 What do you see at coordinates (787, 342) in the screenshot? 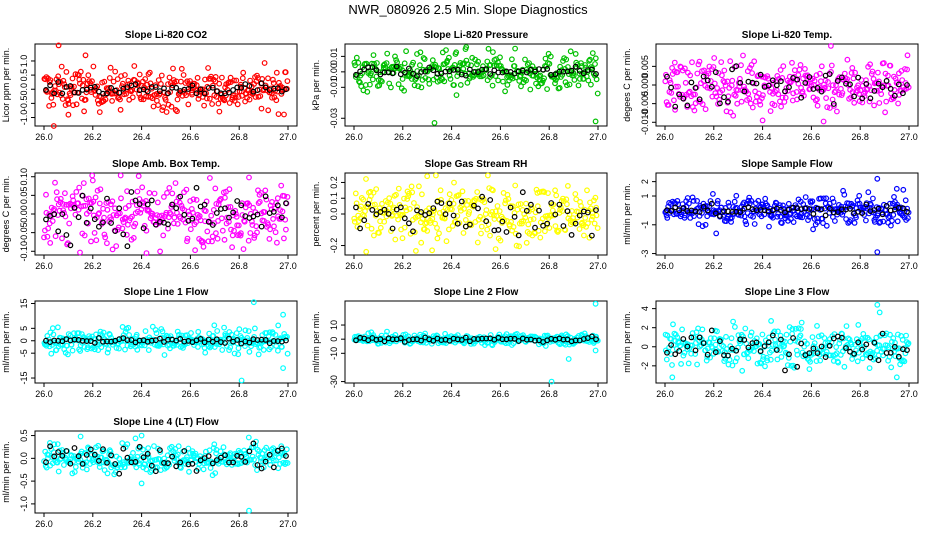
I see `plot-frame` at bounding box center [787, 342].